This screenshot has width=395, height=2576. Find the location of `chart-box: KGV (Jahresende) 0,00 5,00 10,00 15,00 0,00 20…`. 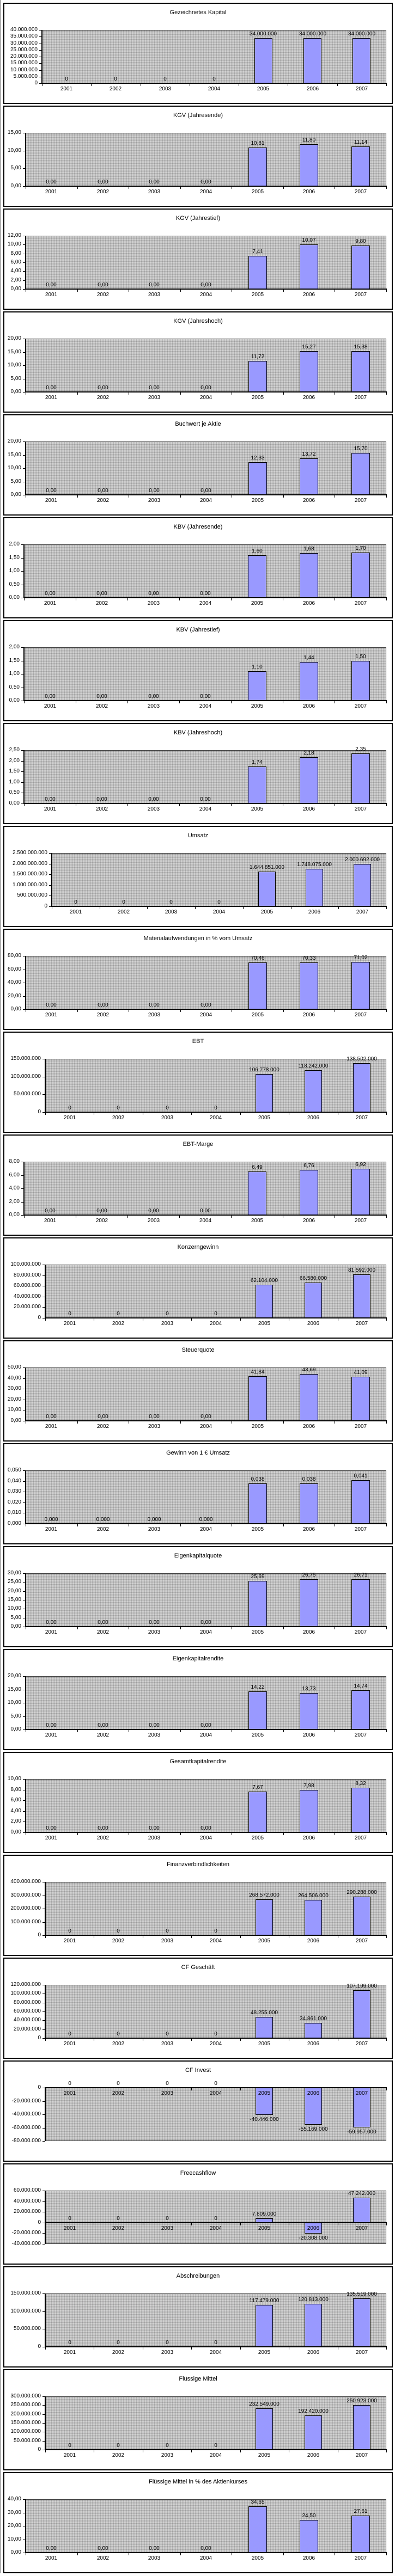

chart-box: KGV (Jahresende) 0,00 5,00 10,00 15,00 0,00 20… is located at coordinates (198, 156).